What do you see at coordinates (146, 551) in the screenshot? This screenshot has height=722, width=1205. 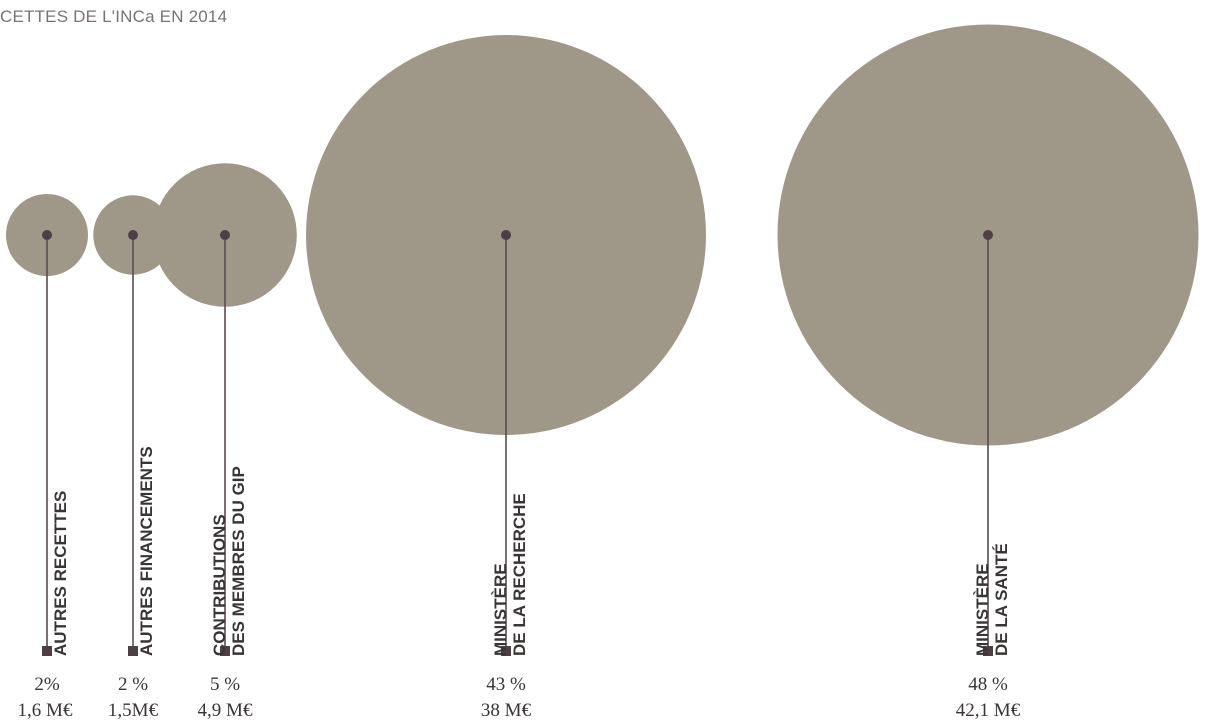 I see `category-label-1-0: AUTRES FINANCEMENTS` at bounding box center [146, 551].